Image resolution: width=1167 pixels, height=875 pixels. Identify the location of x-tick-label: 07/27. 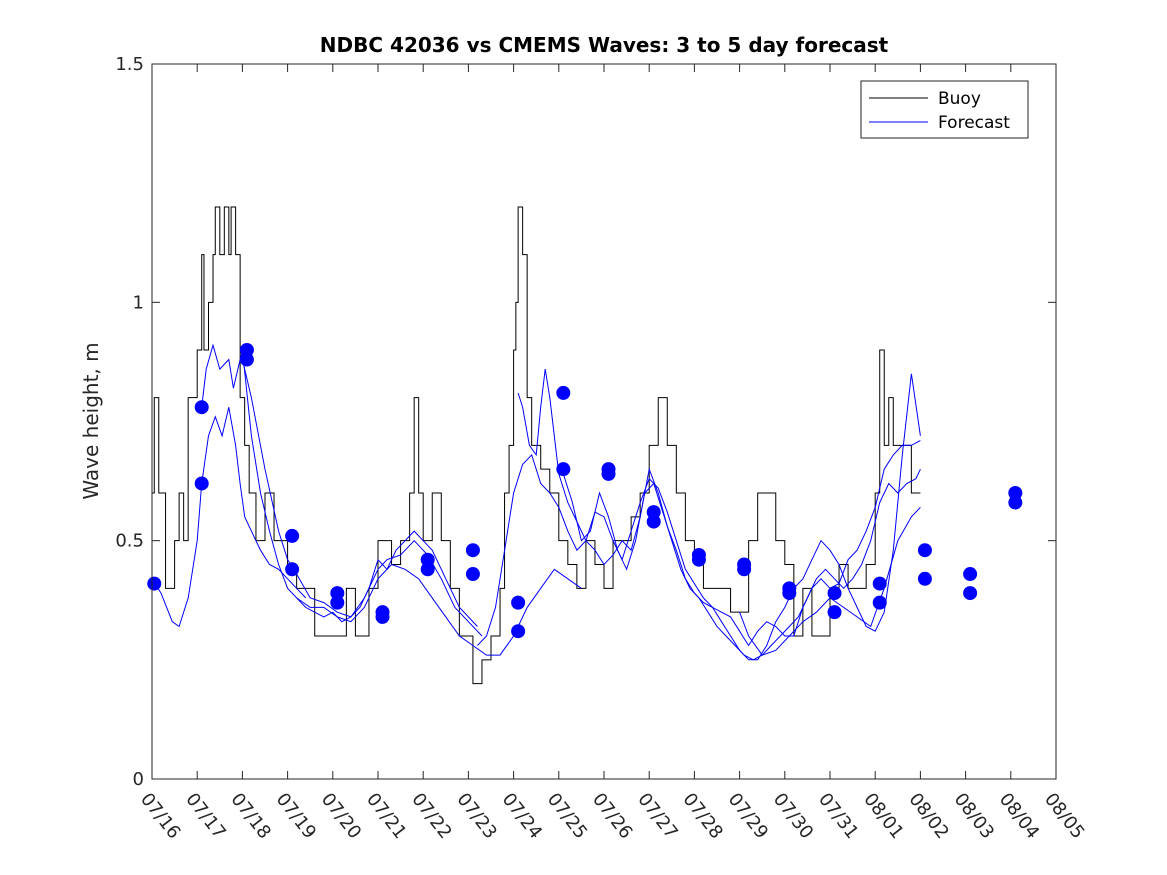
(657, 816).